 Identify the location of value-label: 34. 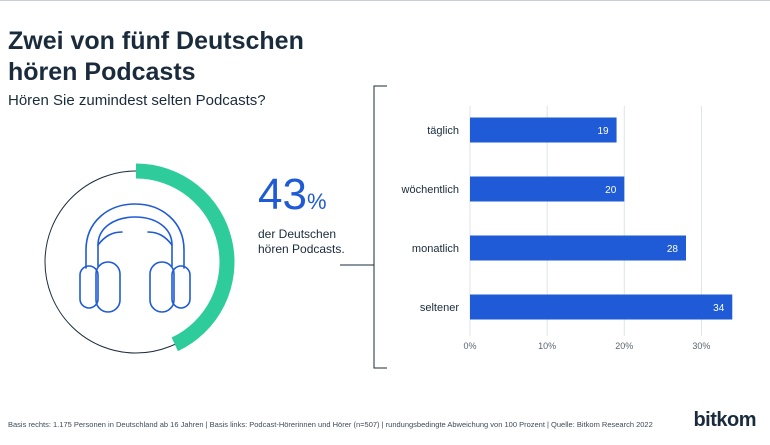
(719, 308).